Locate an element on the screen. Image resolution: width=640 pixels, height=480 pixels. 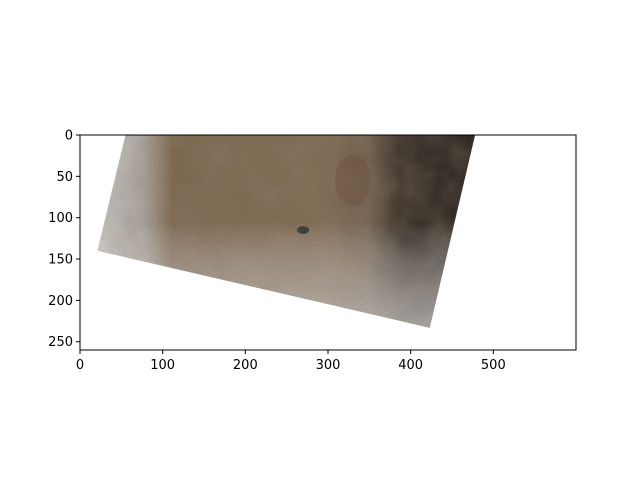
y-tick-label: 50 is located at coordinates (64, 177).